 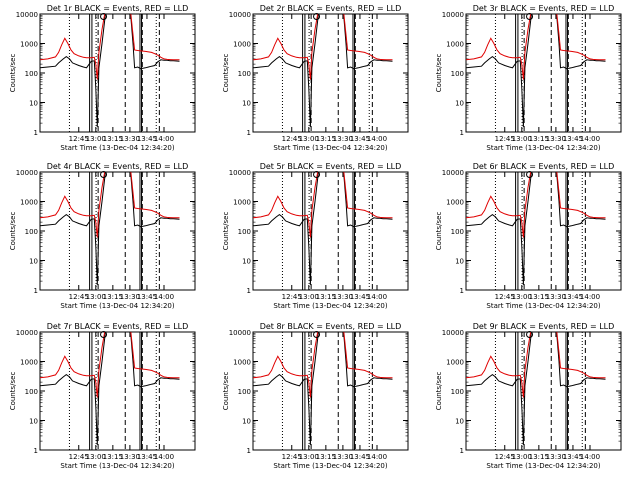 I want to click on panel-title: Det 5r BLACK = Events, RED = LLD, so click(x=331, y=166).